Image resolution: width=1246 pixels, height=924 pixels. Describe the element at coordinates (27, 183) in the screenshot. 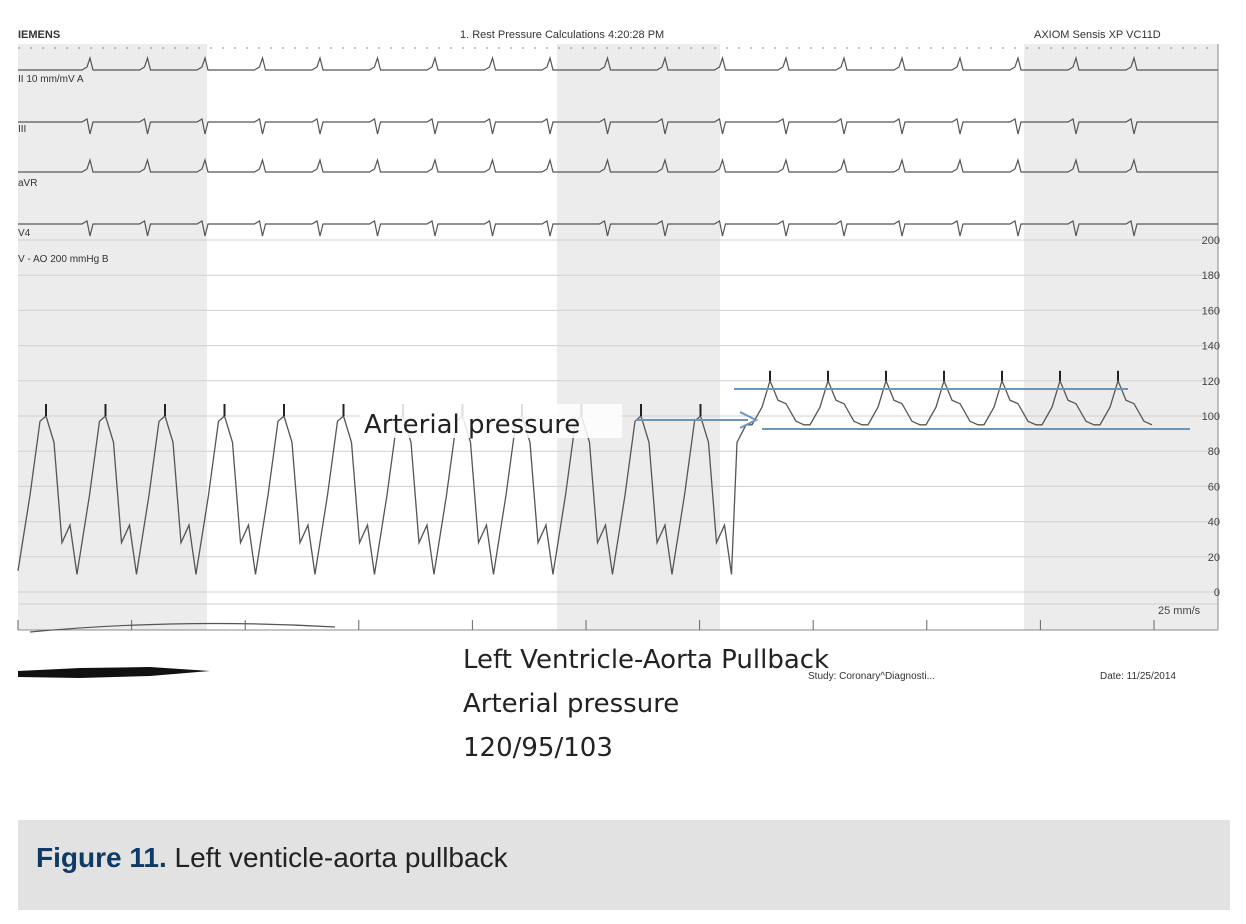

I see `lead-avr-label: aVR` at that location.